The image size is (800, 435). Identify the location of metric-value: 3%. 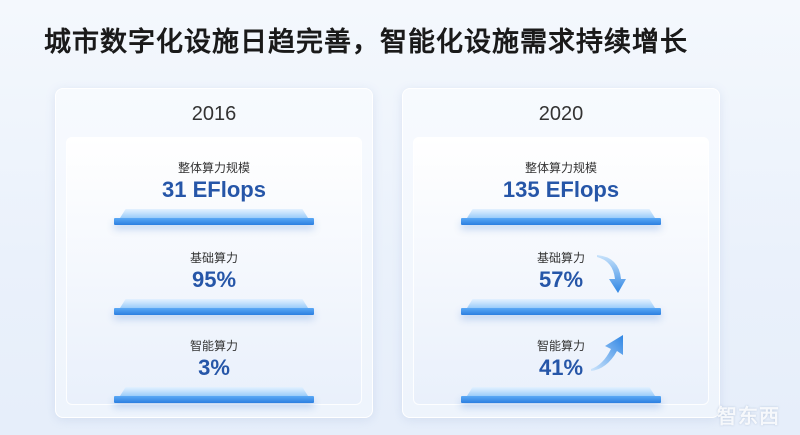
(214, 367).